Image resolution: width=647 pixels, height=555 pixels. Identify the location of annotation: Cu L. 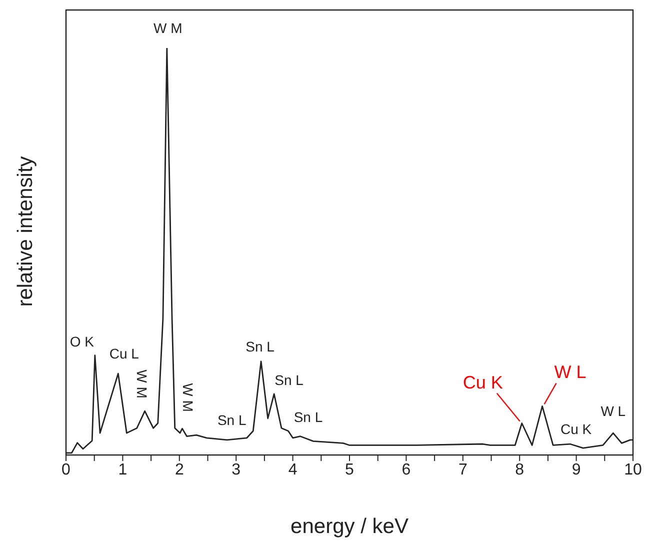
(124, 354).